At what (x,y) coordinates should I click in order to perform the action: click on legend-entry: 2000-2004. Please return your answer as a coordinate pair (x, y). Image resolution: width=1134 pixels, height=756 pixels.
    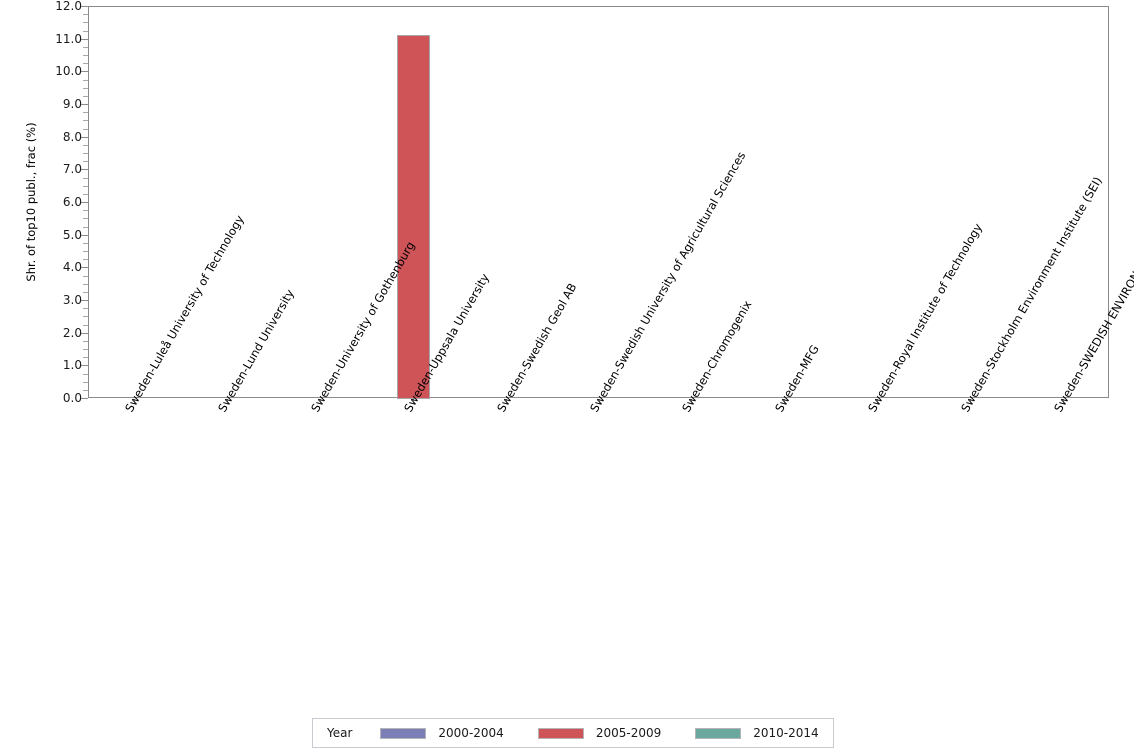
    Looking at the image, I should click on (442, 733).